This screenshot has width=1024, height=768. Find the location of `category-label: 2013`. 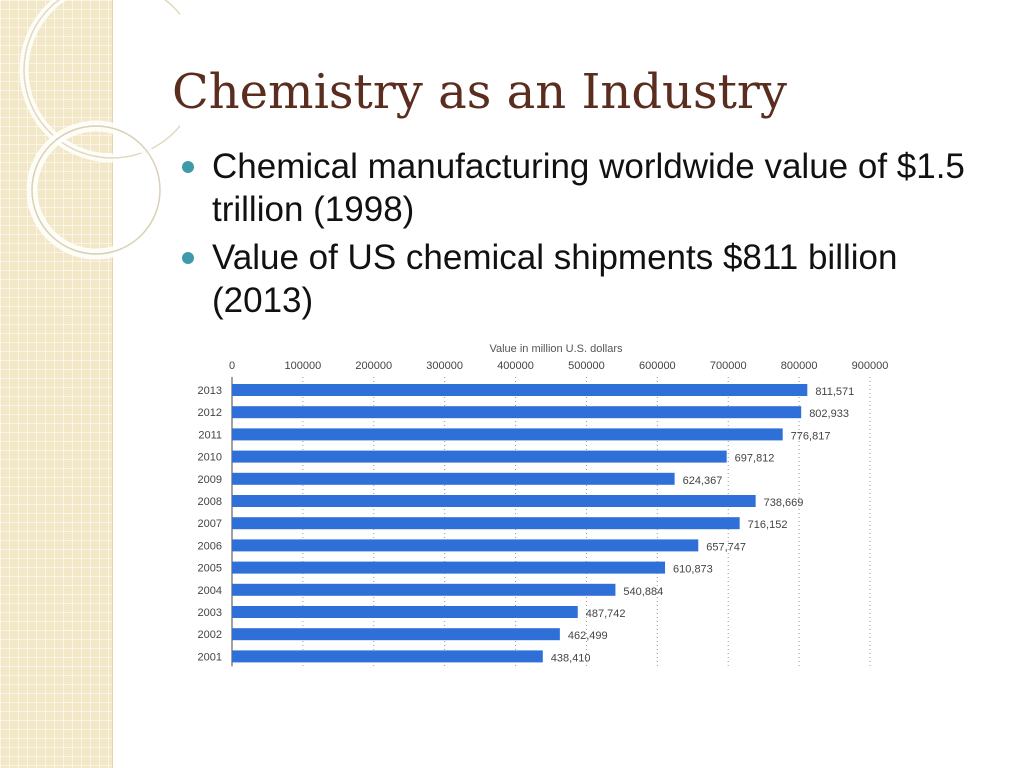

category-label: 2013 is located at coordinates (210, 391).